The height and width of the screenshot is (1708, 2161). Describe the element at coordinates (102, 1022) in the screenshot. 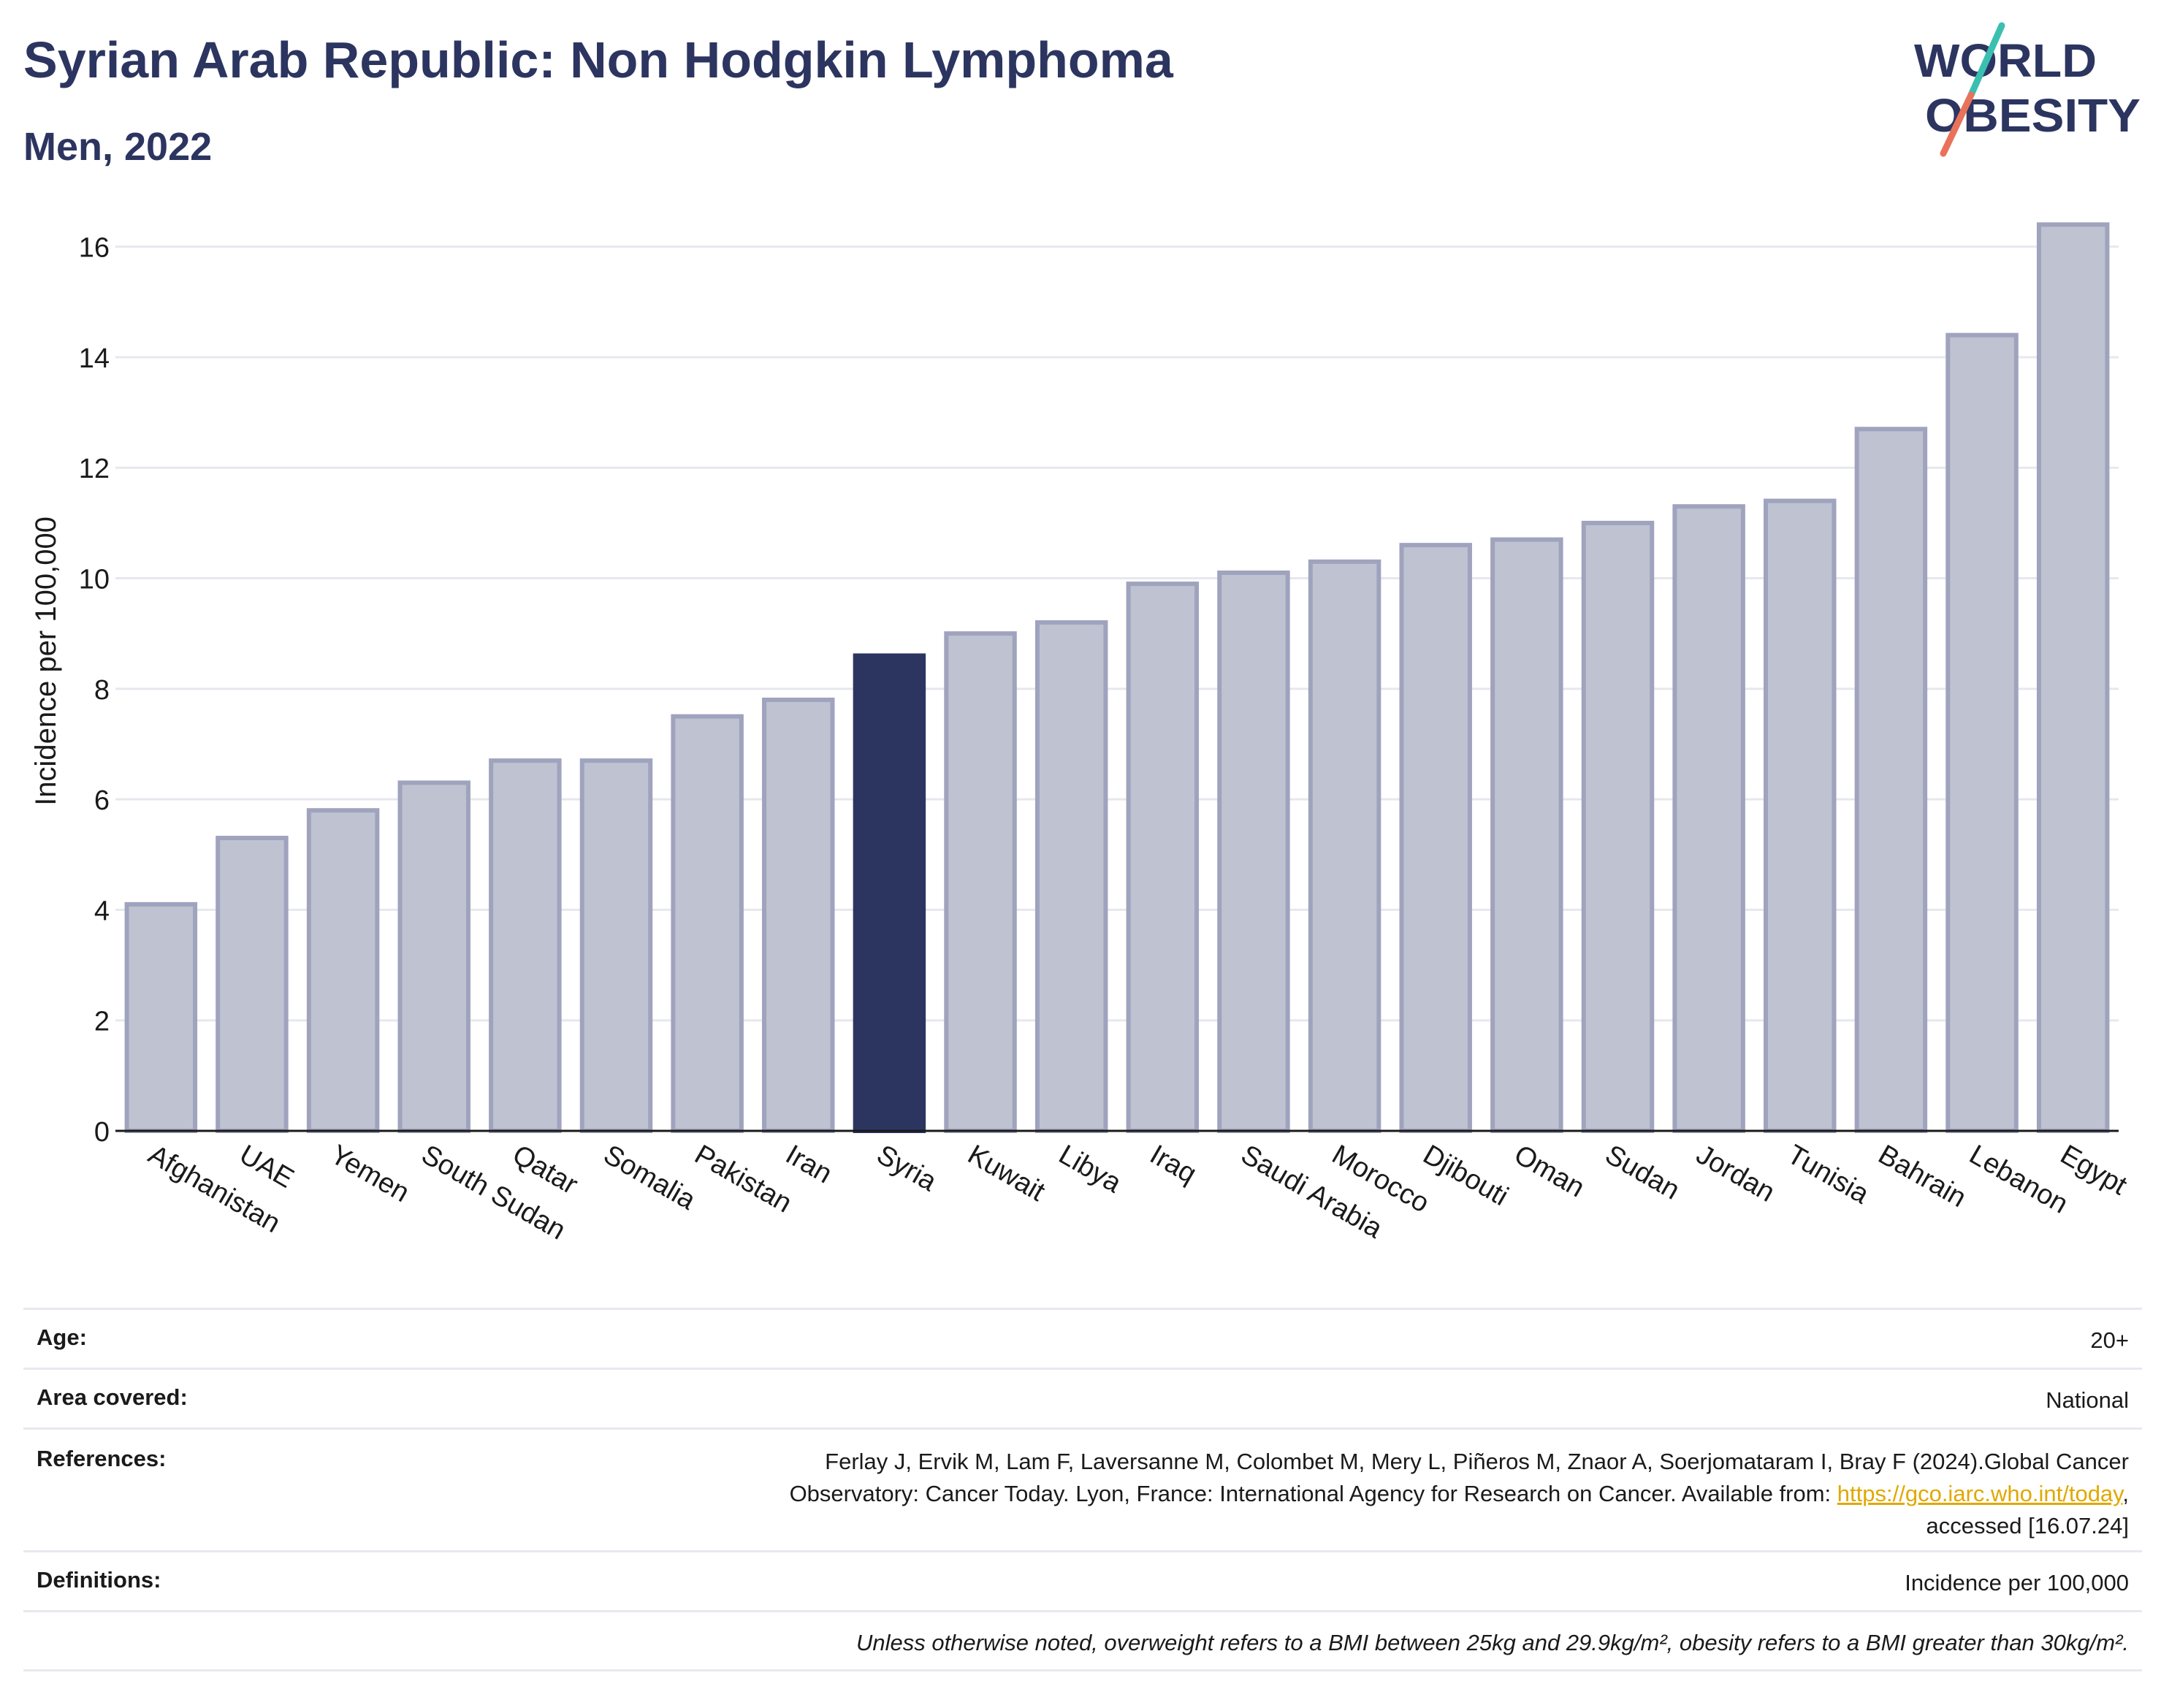

I see `y-tick-label: 2` at that location.